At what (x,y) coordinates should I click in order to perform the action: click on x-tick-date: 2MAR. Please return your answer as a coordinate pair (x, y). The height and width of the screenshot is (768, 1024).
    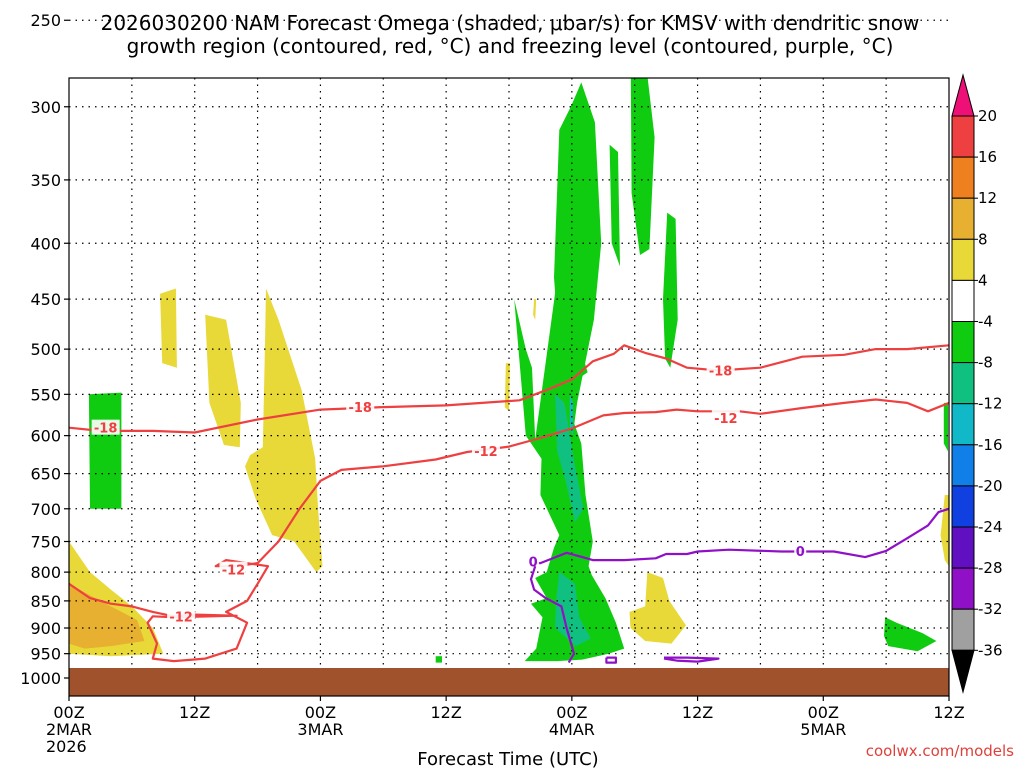
    Looking at the image, I should click on (69, 729).